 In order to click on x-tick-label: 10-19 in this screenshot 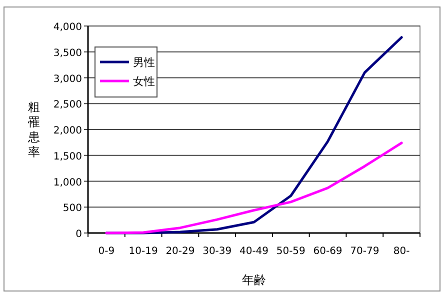, I will do `click(143, 251)`.